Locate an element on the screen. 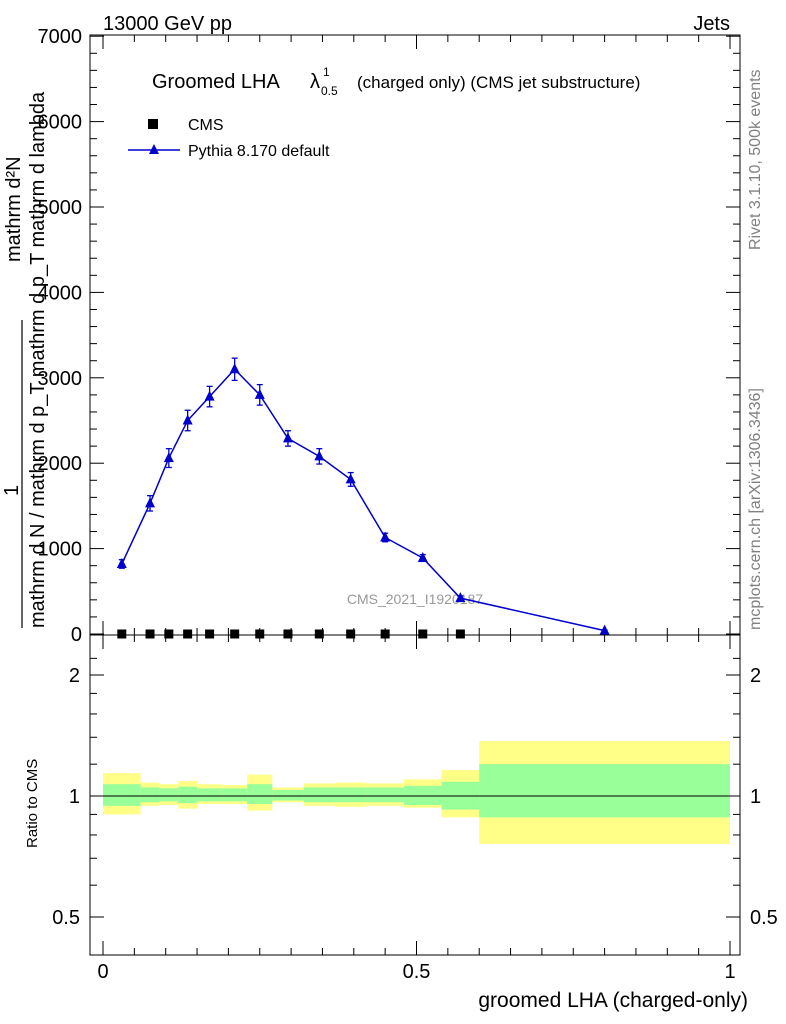 Image resolution: width=786 pixels, height=1024 pixels. y-tick-label: 5000 is located at coordinates (60, 208).